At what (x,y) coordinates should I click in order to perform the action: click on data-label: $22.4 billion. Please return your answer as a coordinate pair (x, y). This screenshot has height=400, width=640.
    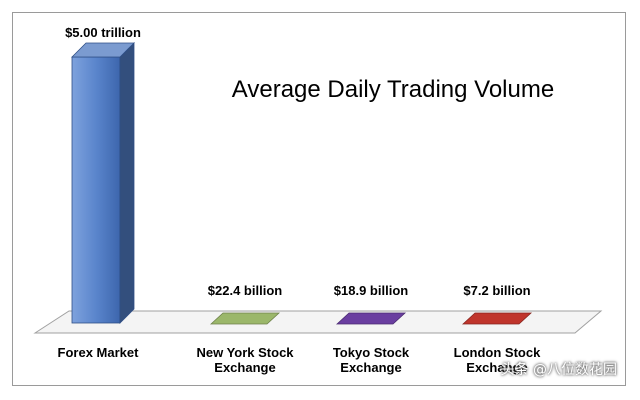
    Looking at the image, I should click on (245, 290).